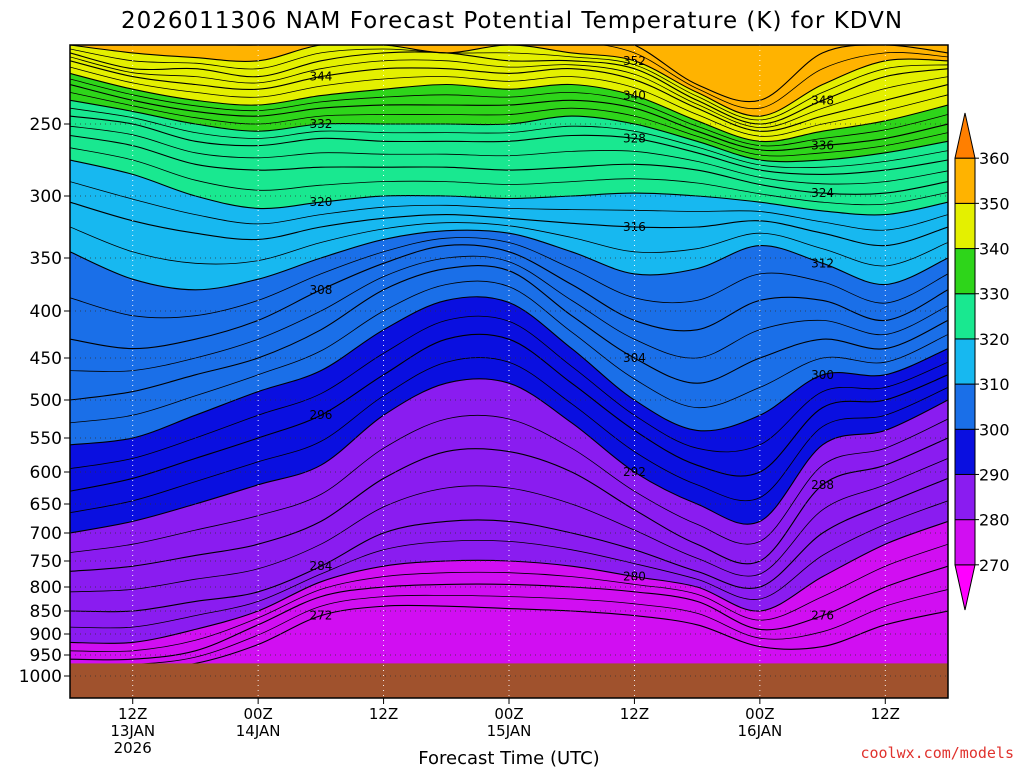 This screenshot has width=1024, height=768. I want to click on colorbar: 270 280 290 300 310 320 330 340 350 360, so click(982, 361).